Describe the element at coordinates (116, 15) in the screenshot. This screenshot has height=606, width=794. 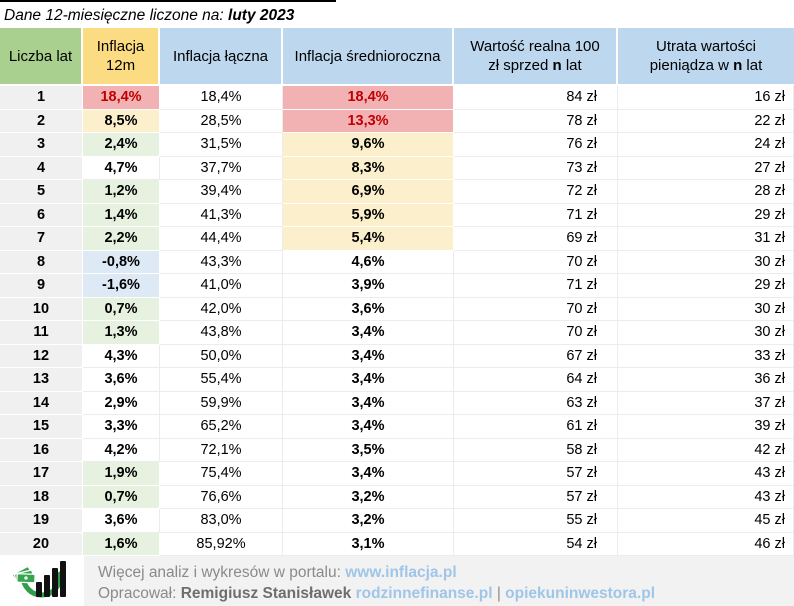
I see `title-prefix: Dane 12-miesięczne liczone na:` at that location.